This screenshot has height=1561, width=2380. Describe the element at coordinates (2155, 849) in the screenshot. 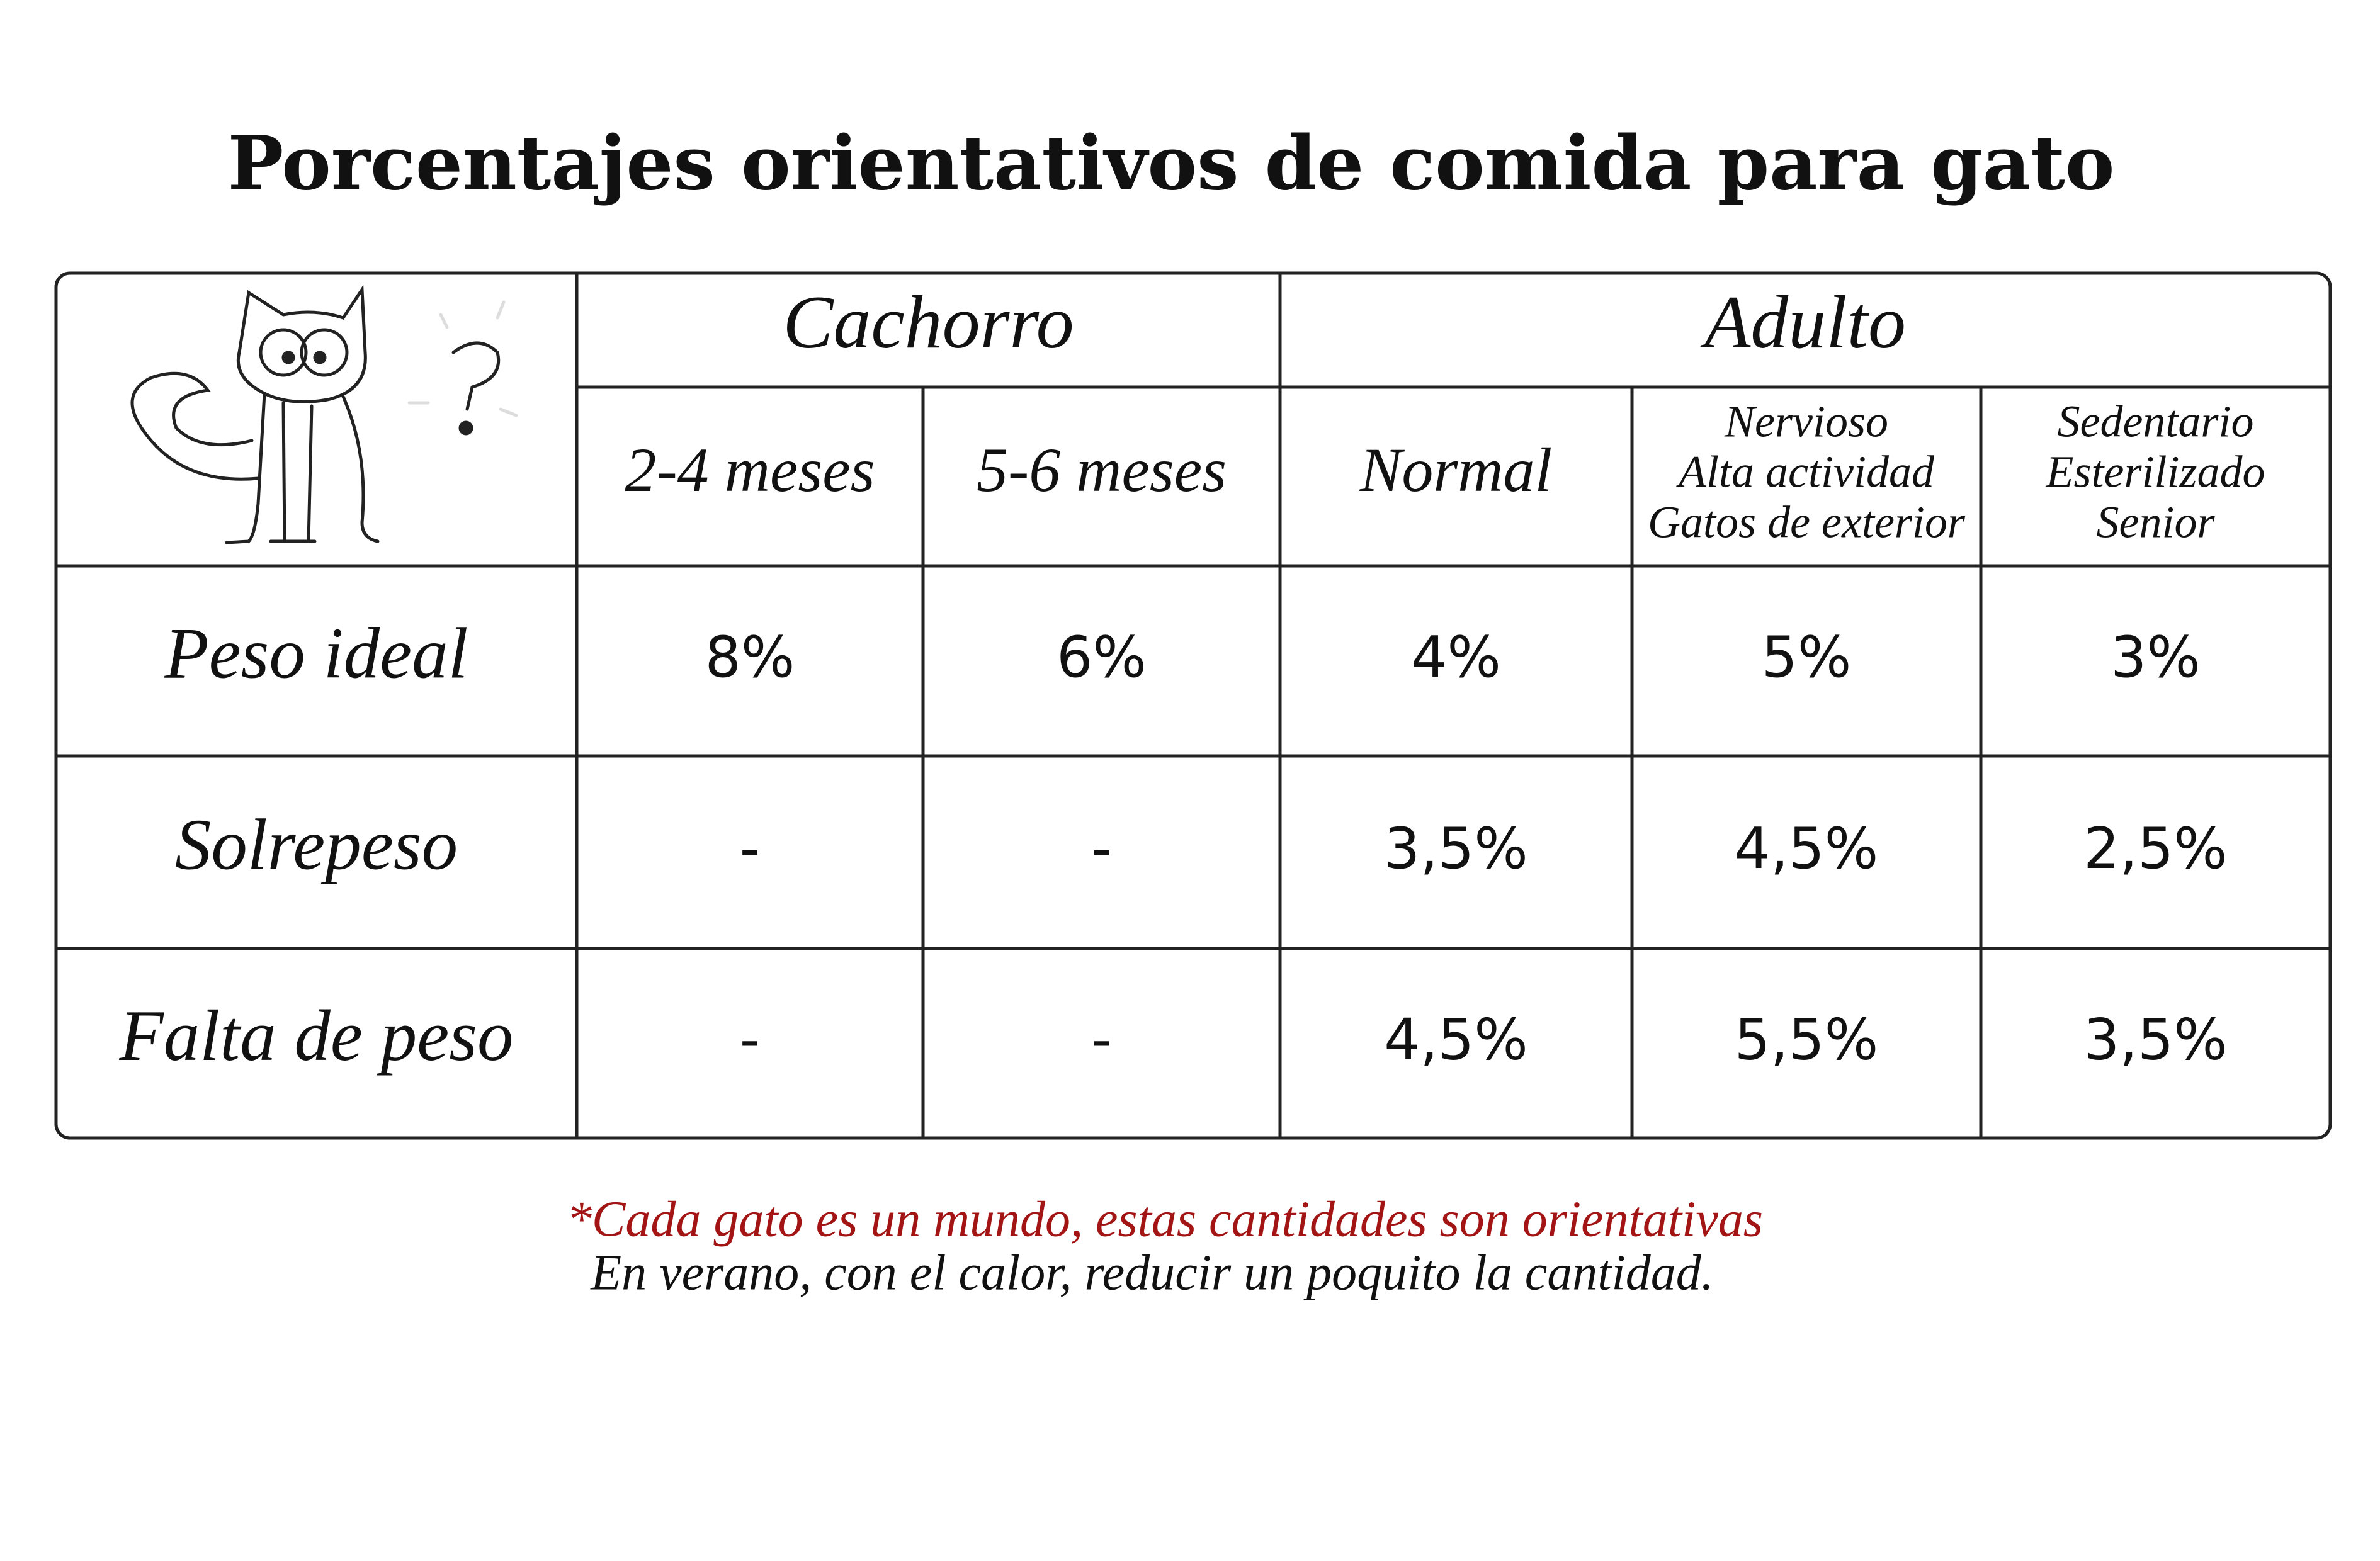

I see `cell: 2,5%` at that location.